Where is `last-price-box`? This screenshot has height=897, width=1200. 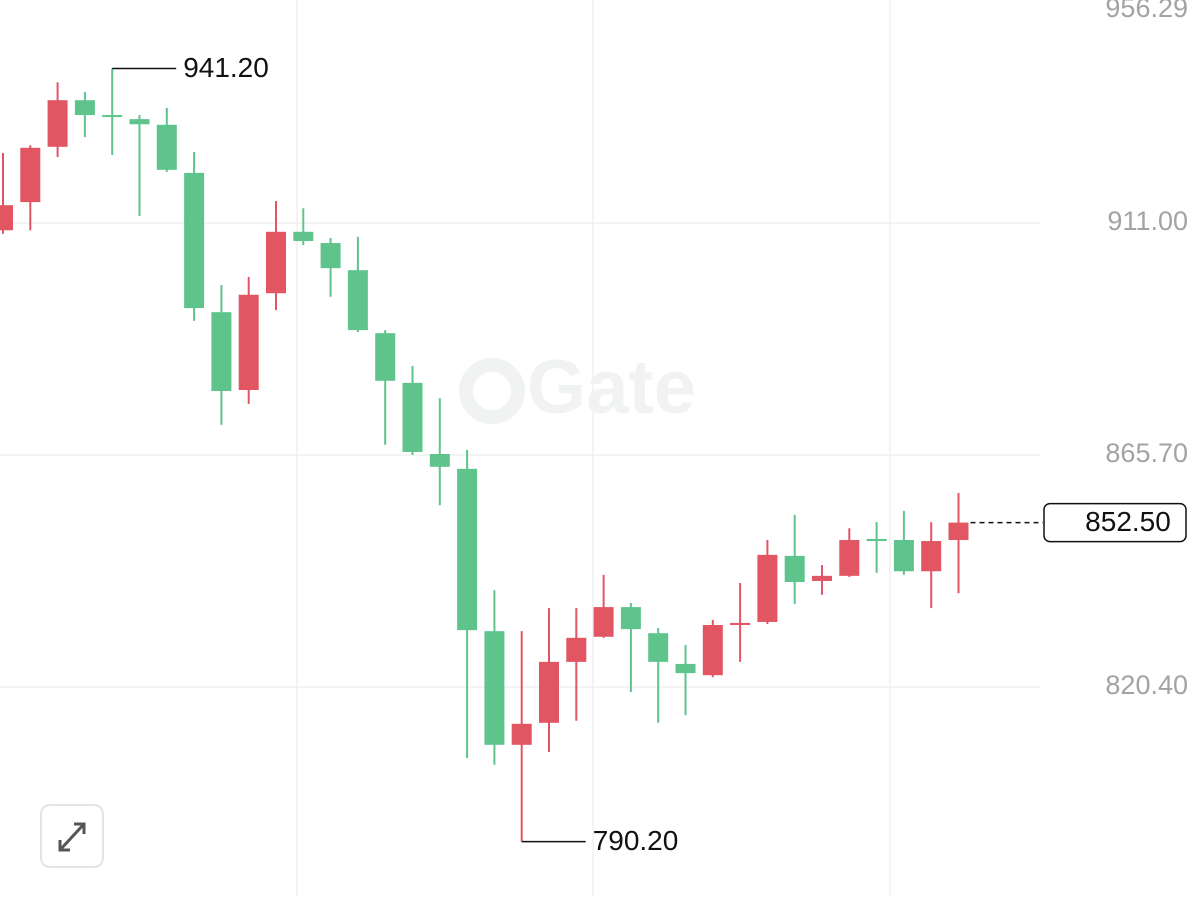
last-price-box is located at coordinates (1115, 522).